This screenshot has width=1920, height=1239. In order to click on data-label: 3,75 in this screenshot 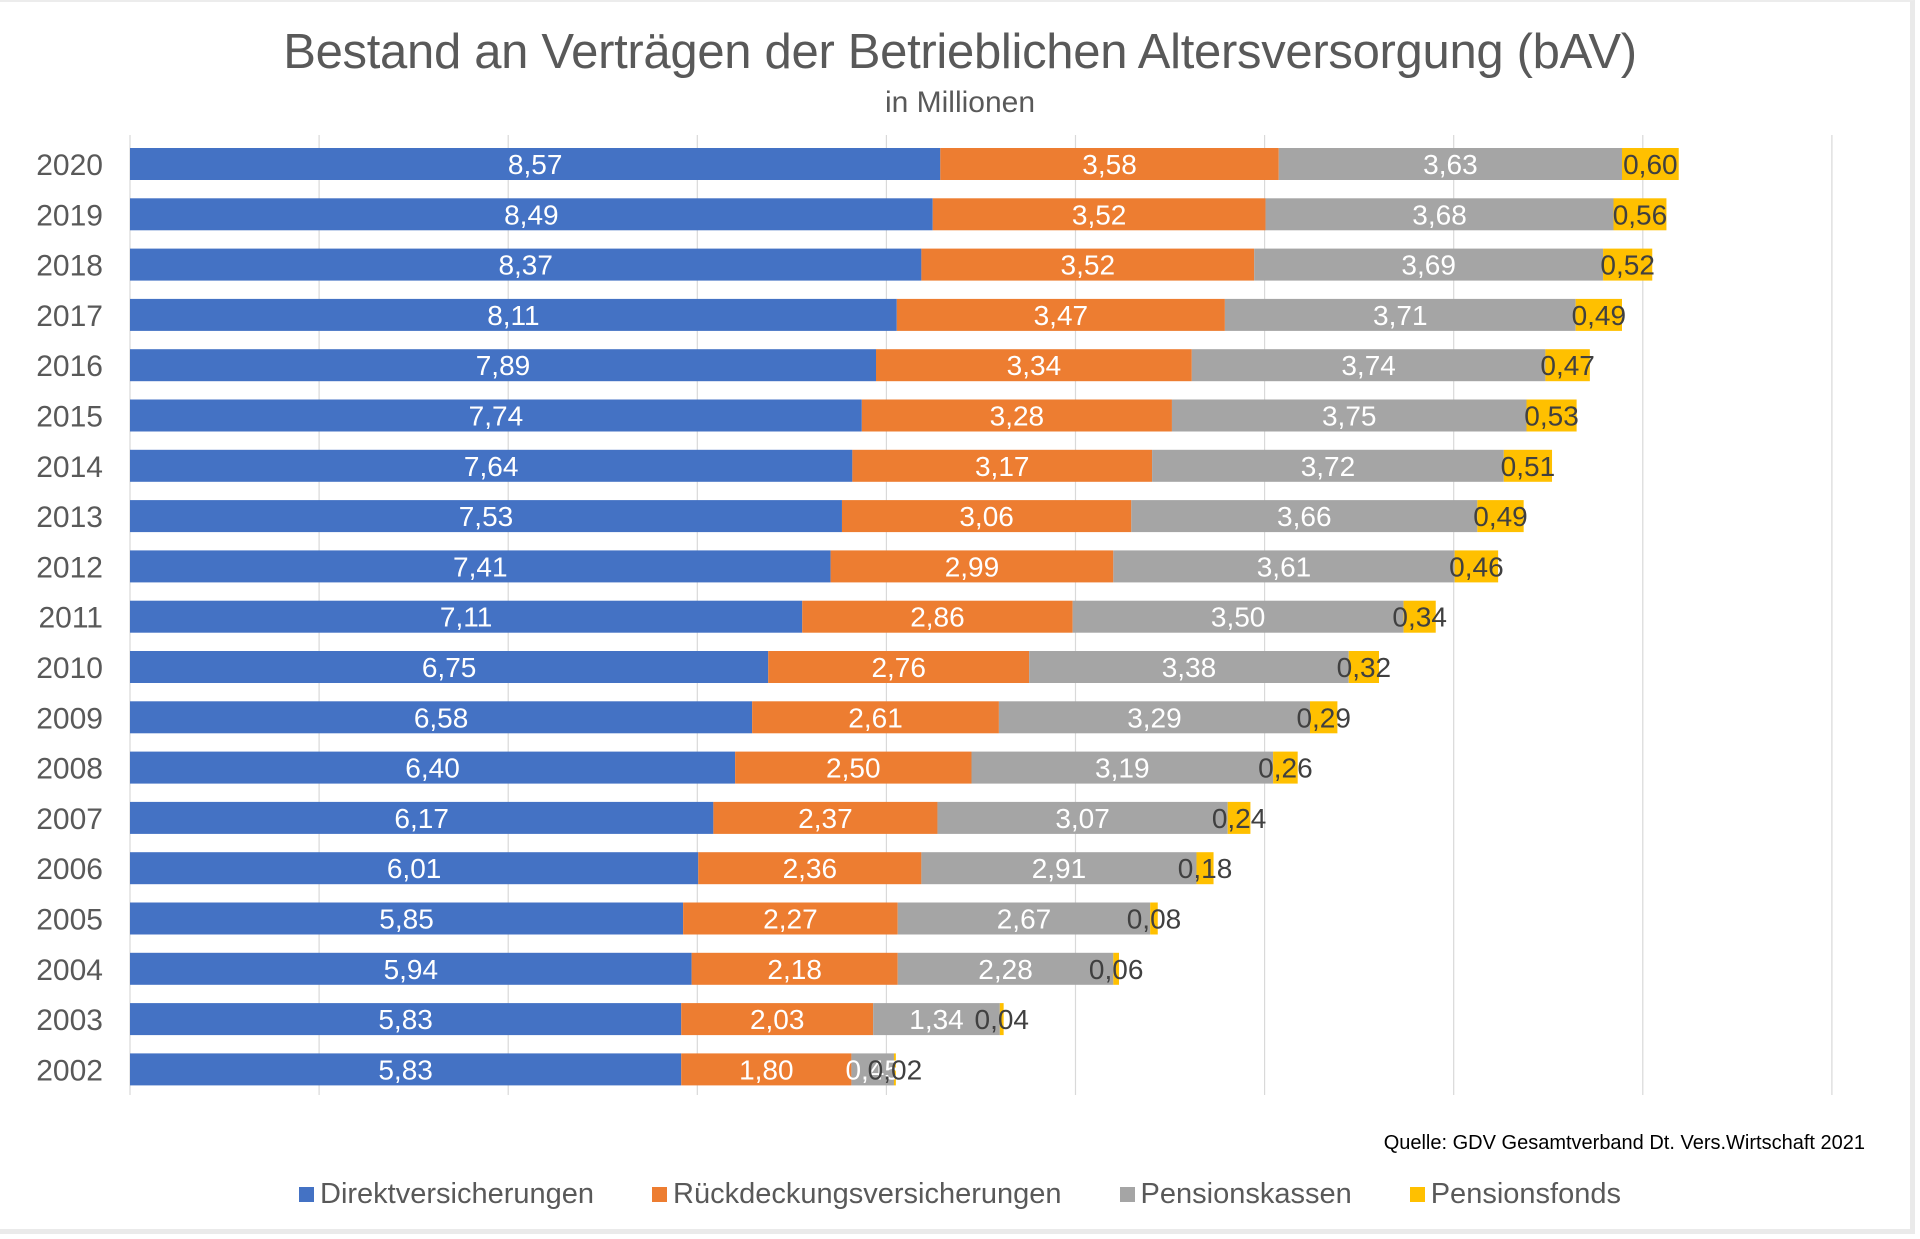, I will do `click(1349, 416)`.